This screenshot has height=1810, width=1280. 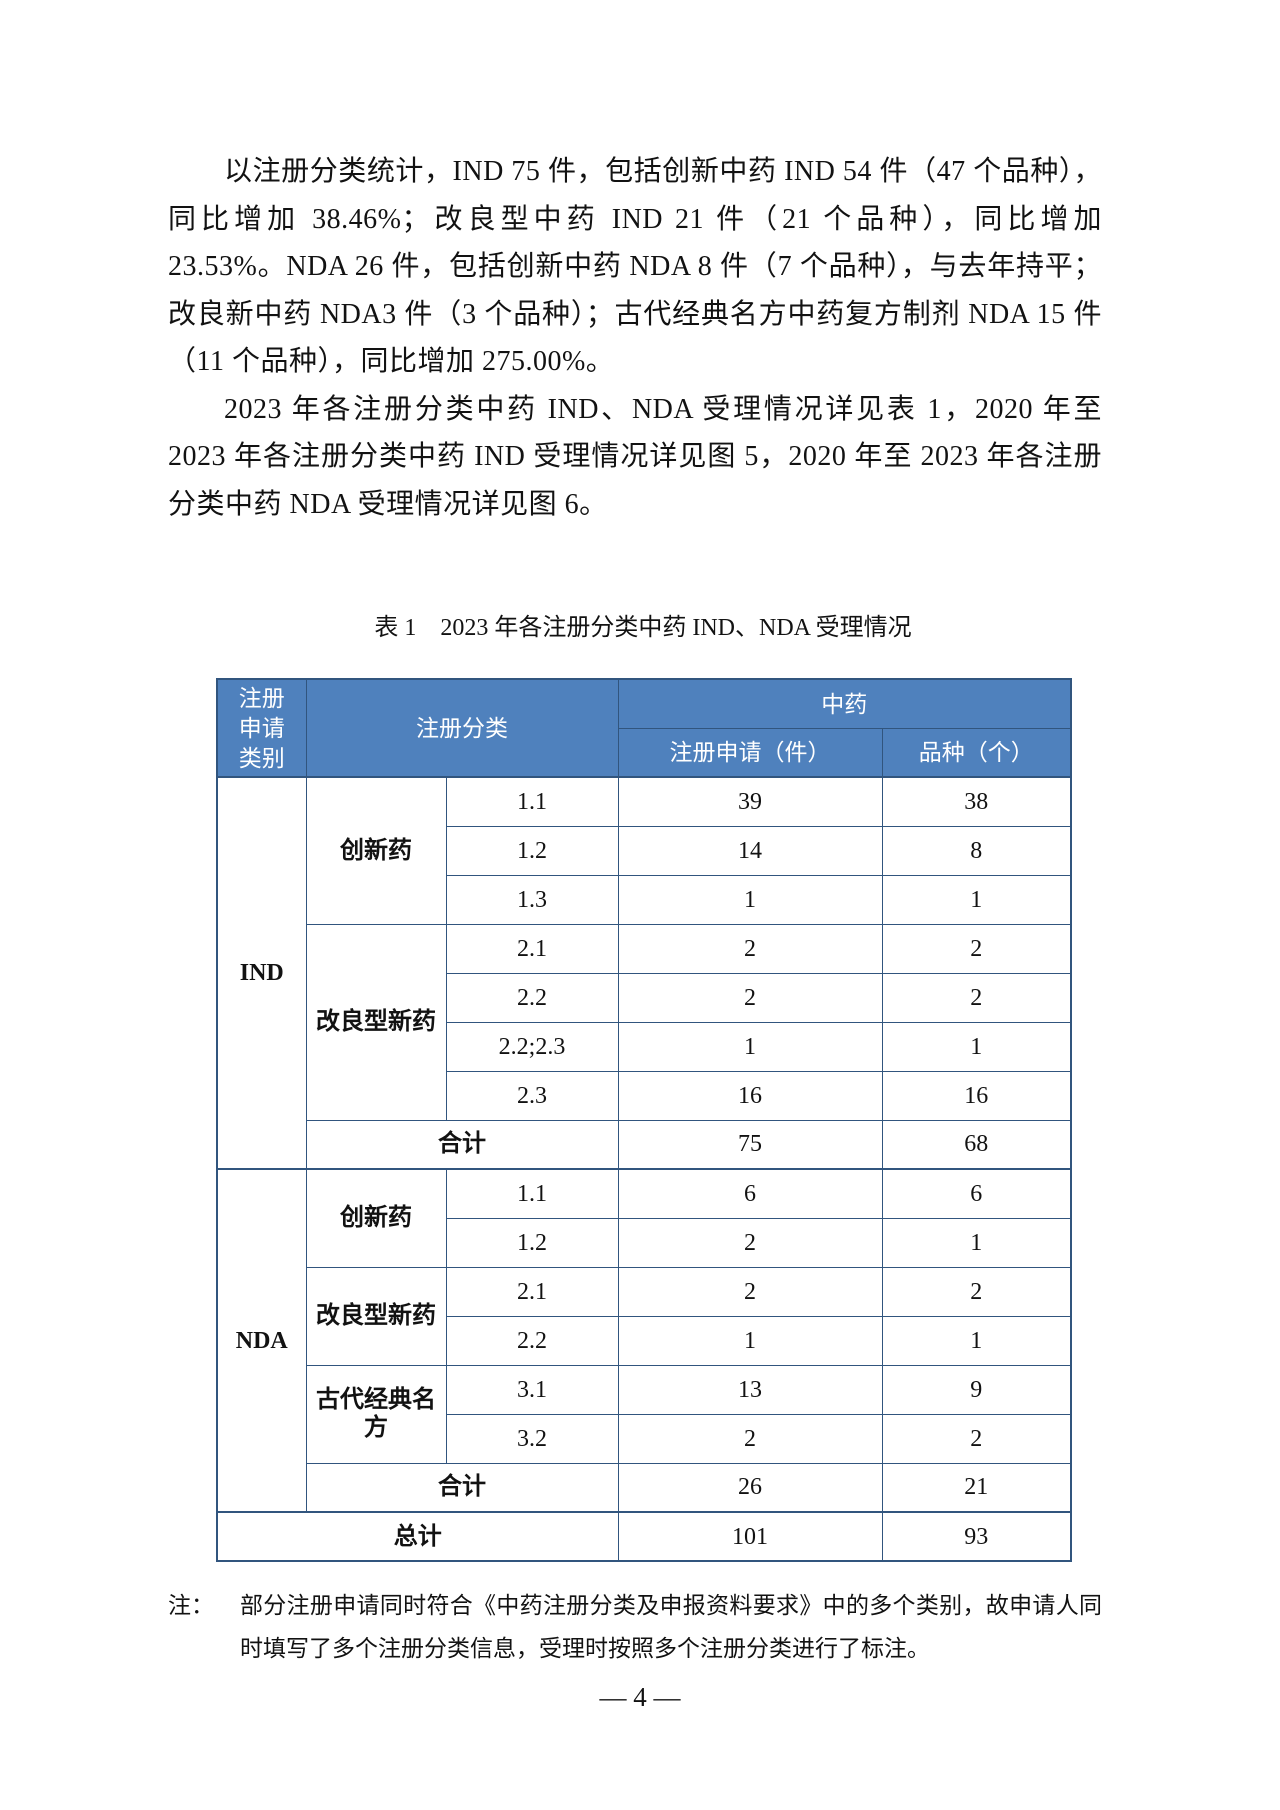 I want to click on table-row: 3.2 2 2, so click(x=644, y=1438).